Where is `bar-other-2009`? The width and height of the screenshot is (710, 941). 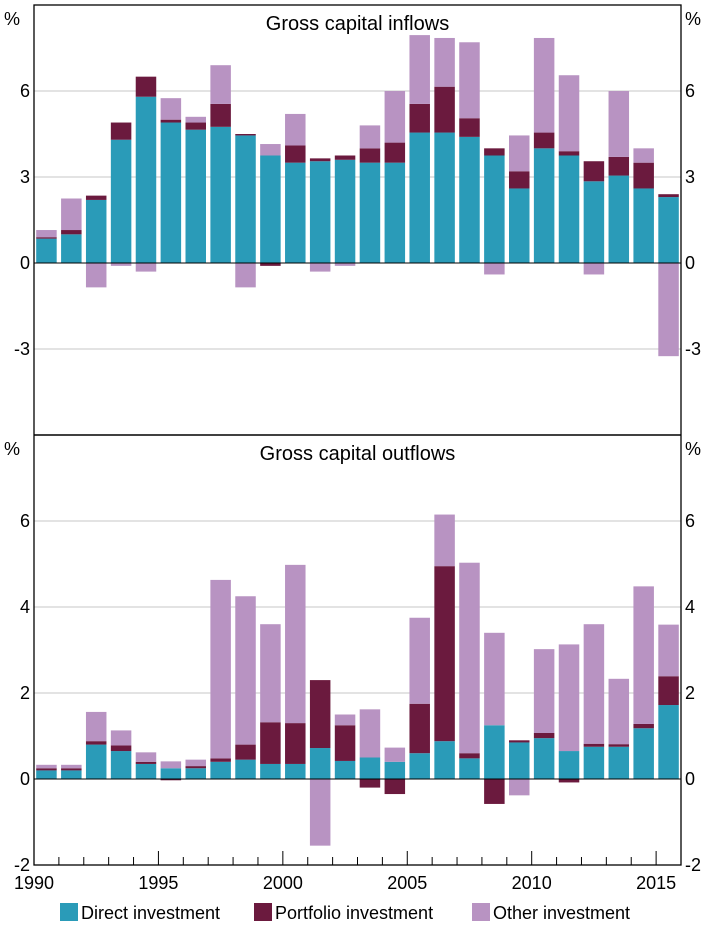
bar-other-2009 is located at coordinates (519, 787).